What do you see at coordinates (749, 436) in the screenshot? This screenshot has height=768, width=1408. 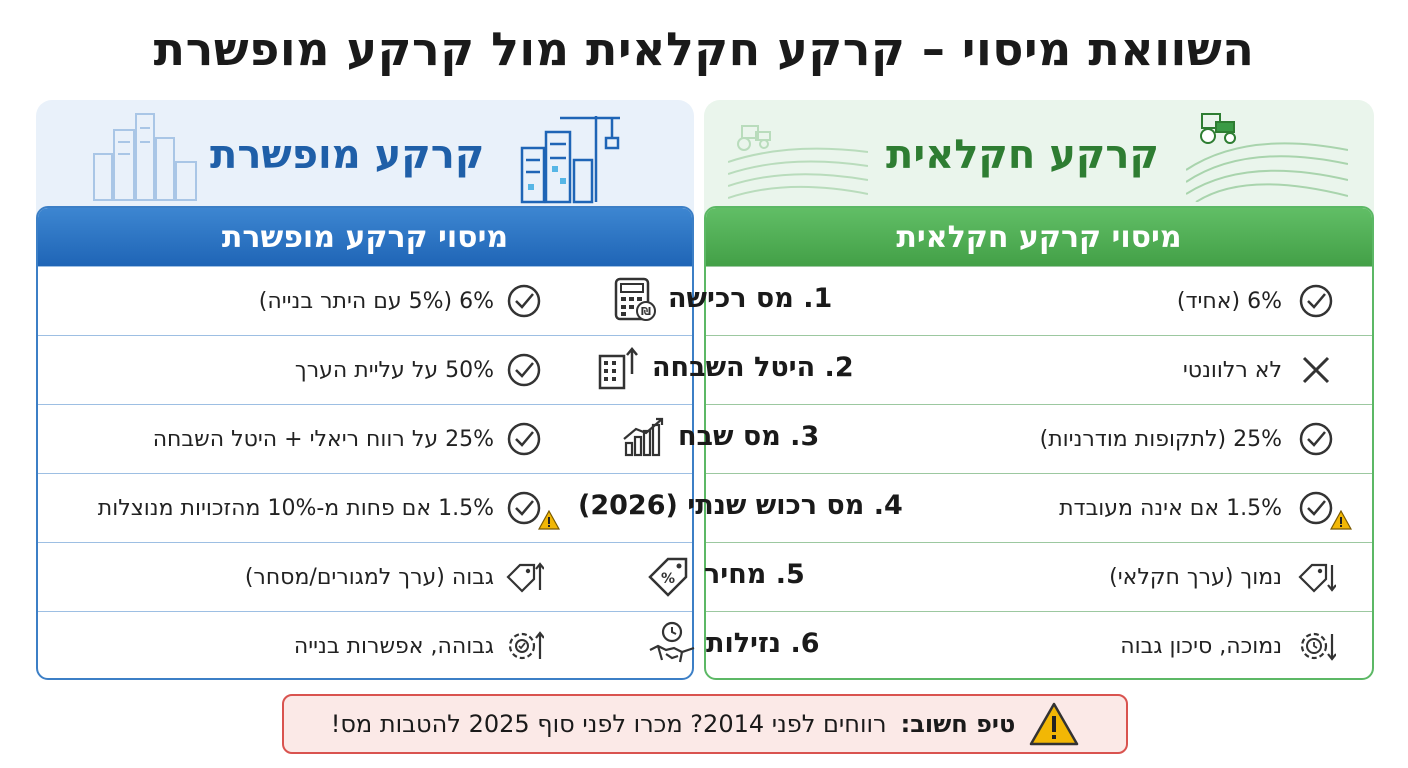 I see `criterion-label: 3. מס שבח` at bounding box center [749, 436].